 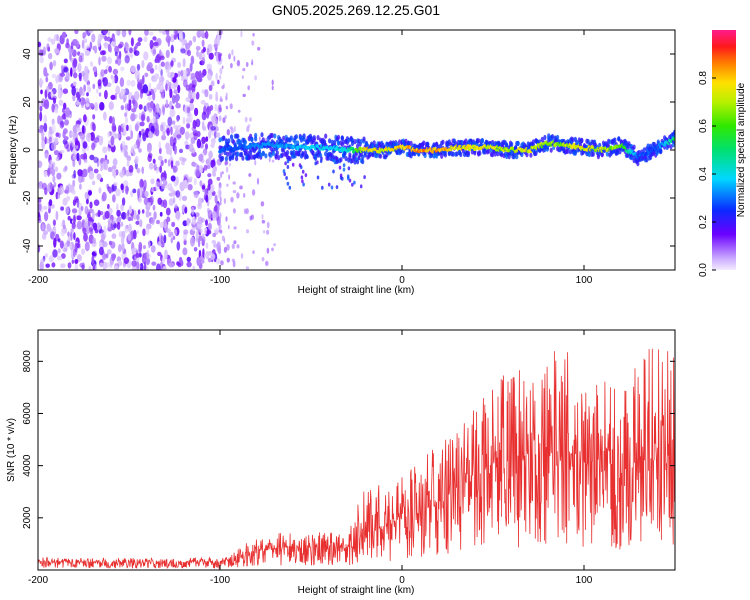 What do you see at coordinates (356, 590) in the screenshot?
I see `snr-xlabel: Height of straight line (km)` at bounding box center [356, 590].